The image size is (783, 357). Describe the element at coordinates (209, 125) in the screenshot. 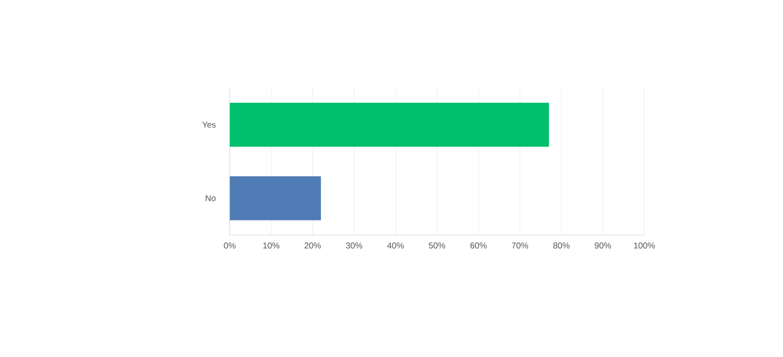

I see `y-tick-label: Yes` at that location.